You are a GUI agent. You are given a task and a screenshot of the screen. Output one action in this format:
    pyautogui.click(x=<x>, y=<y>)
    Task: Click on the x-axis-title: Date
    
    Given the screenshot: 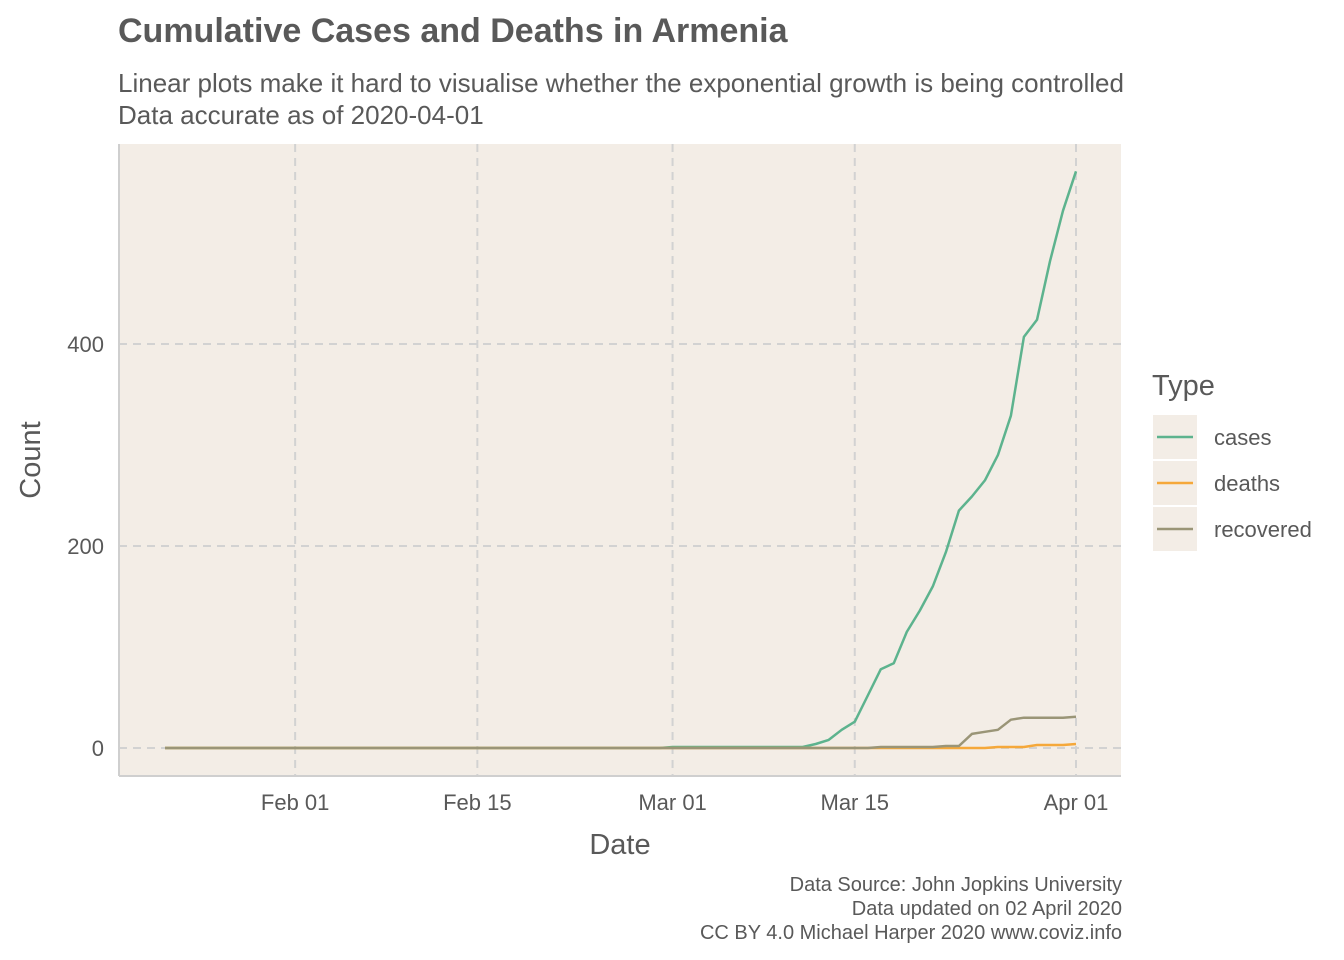 What is the action you would take?
    pyautogui.click(x=619, y=845)
    